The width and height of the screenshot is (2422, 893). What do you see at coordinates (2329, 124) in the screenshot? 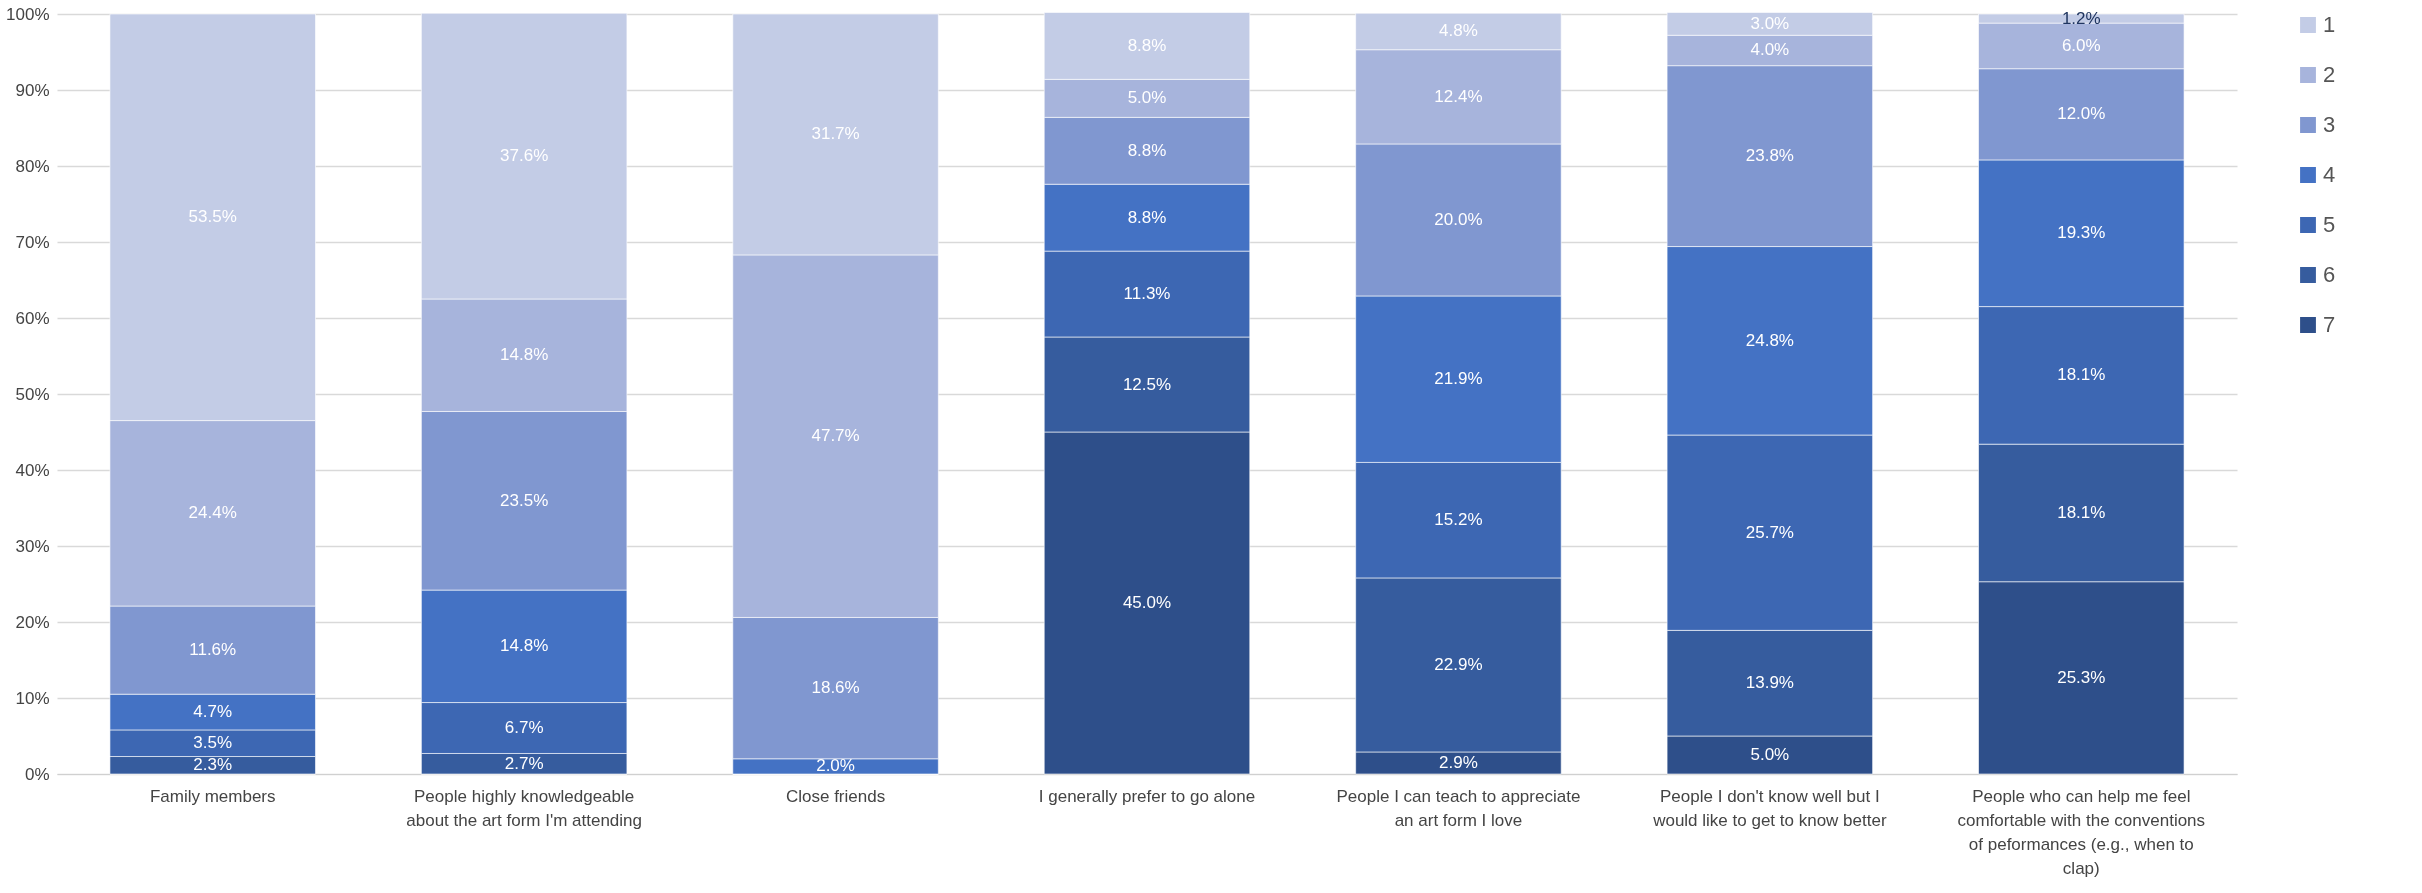
I see `legend-label: 3` at bounding box center [2329, 124].